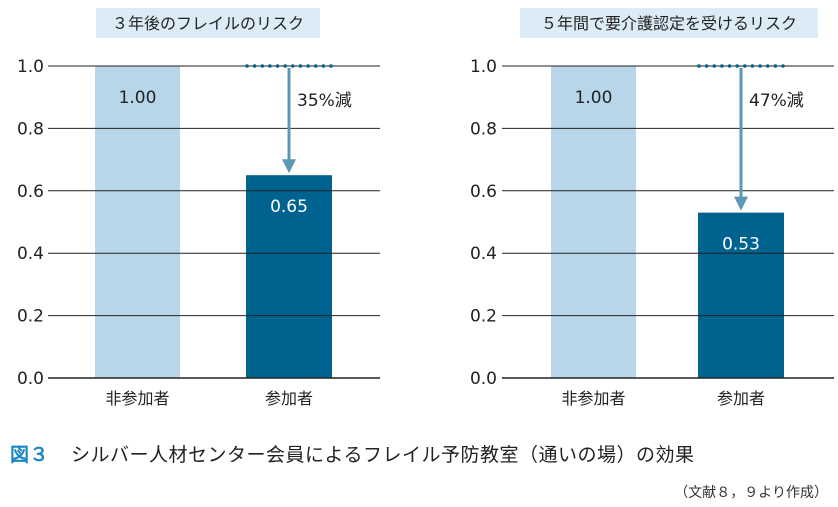 The width and height of the screenshot is (838, 507). I want to click on chart-title: ３年後のフレイルのリスク, so click(208, 23).